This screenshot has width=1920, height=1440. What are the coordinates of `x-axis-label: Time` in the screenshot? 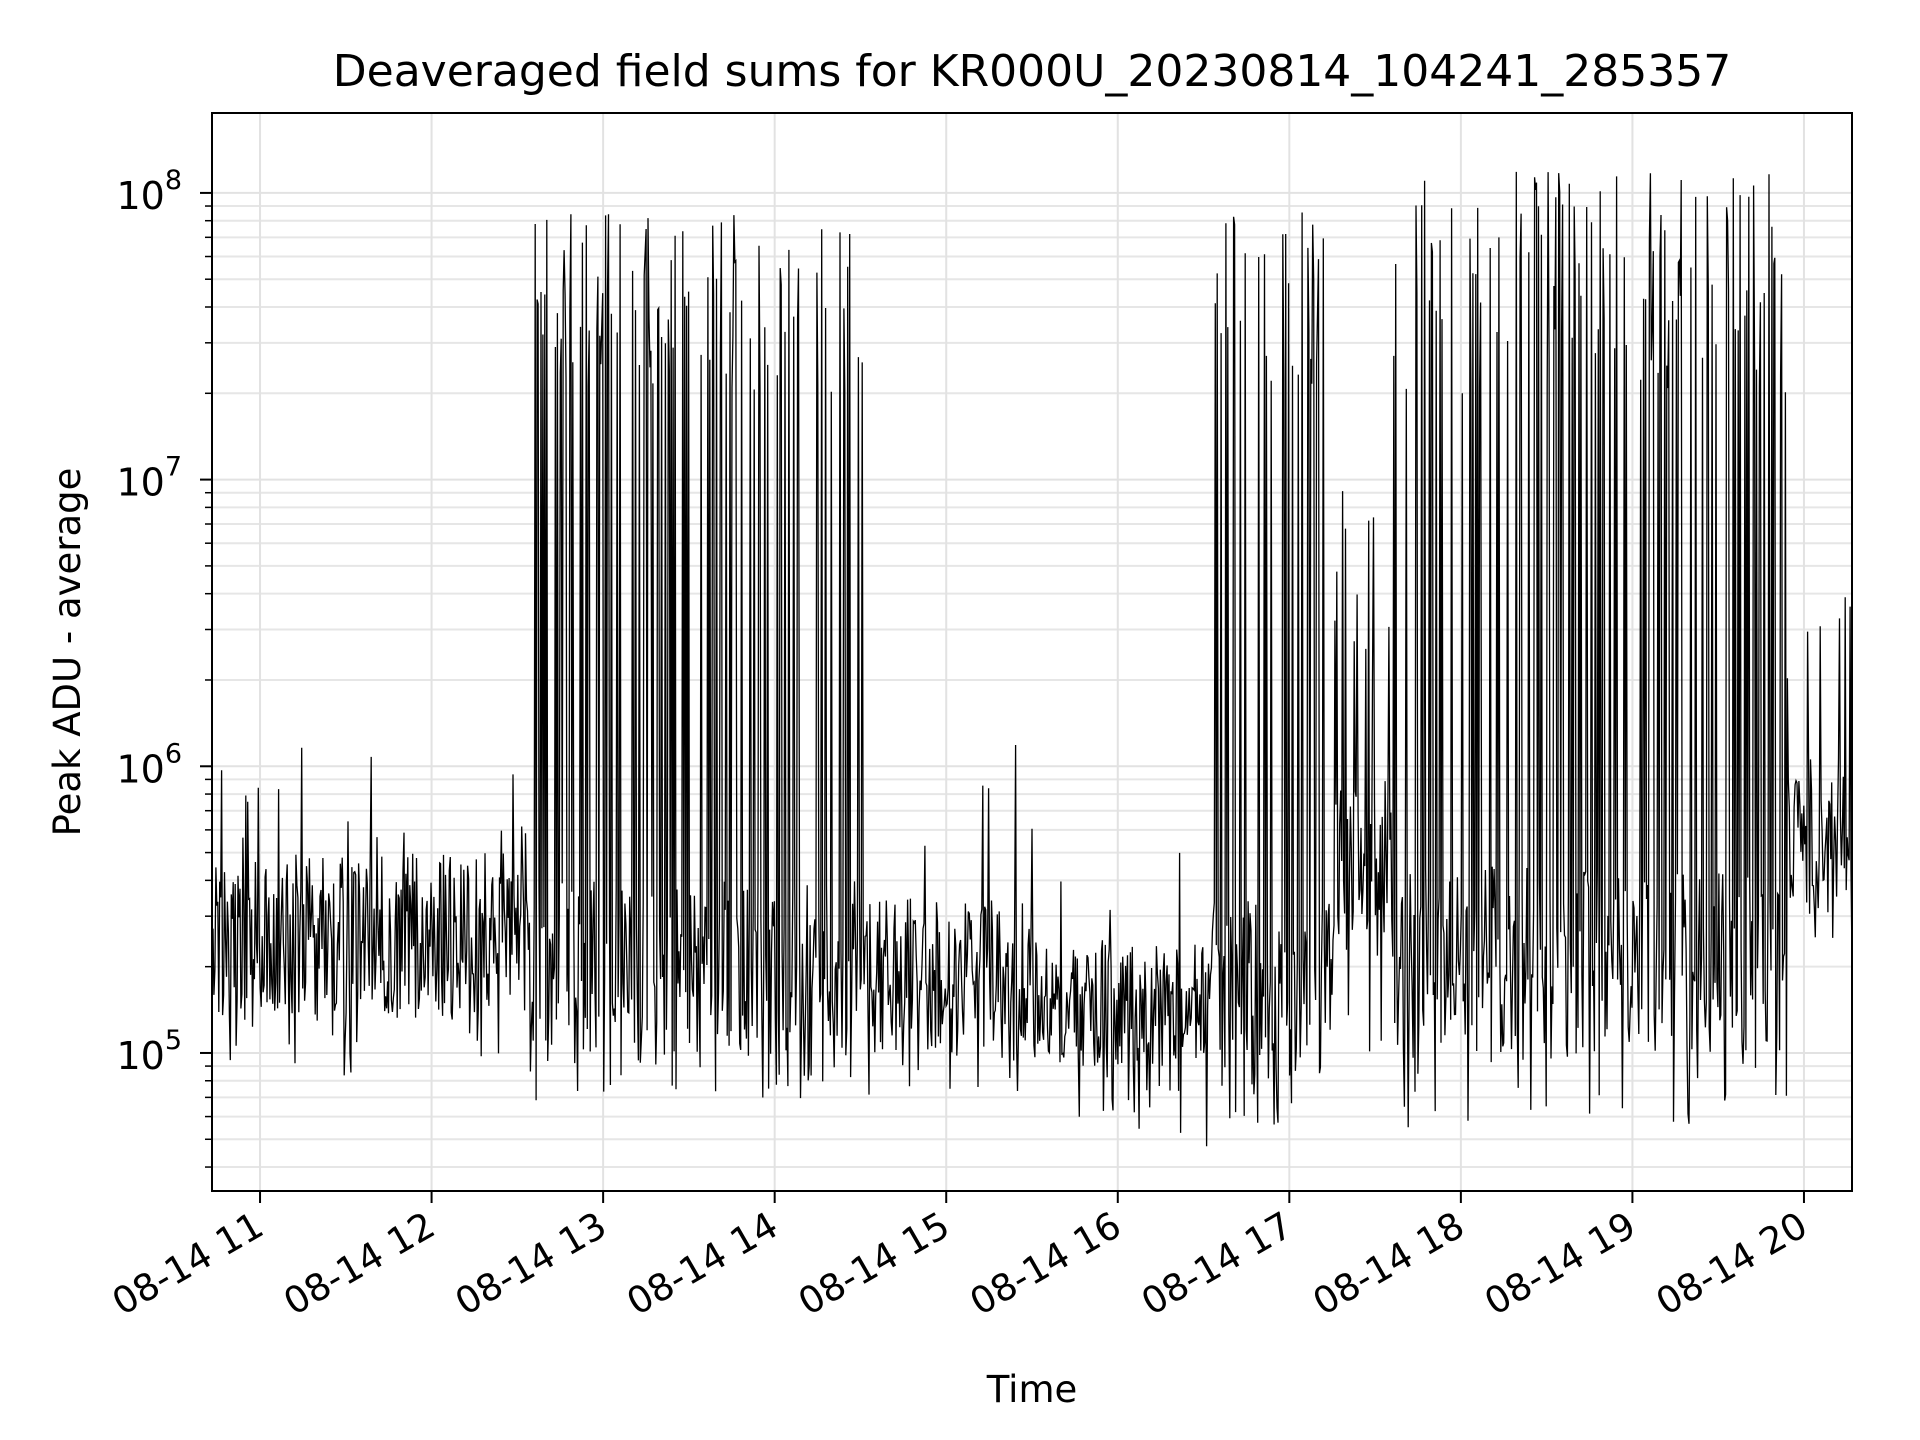 It's located at (1032, 1389).